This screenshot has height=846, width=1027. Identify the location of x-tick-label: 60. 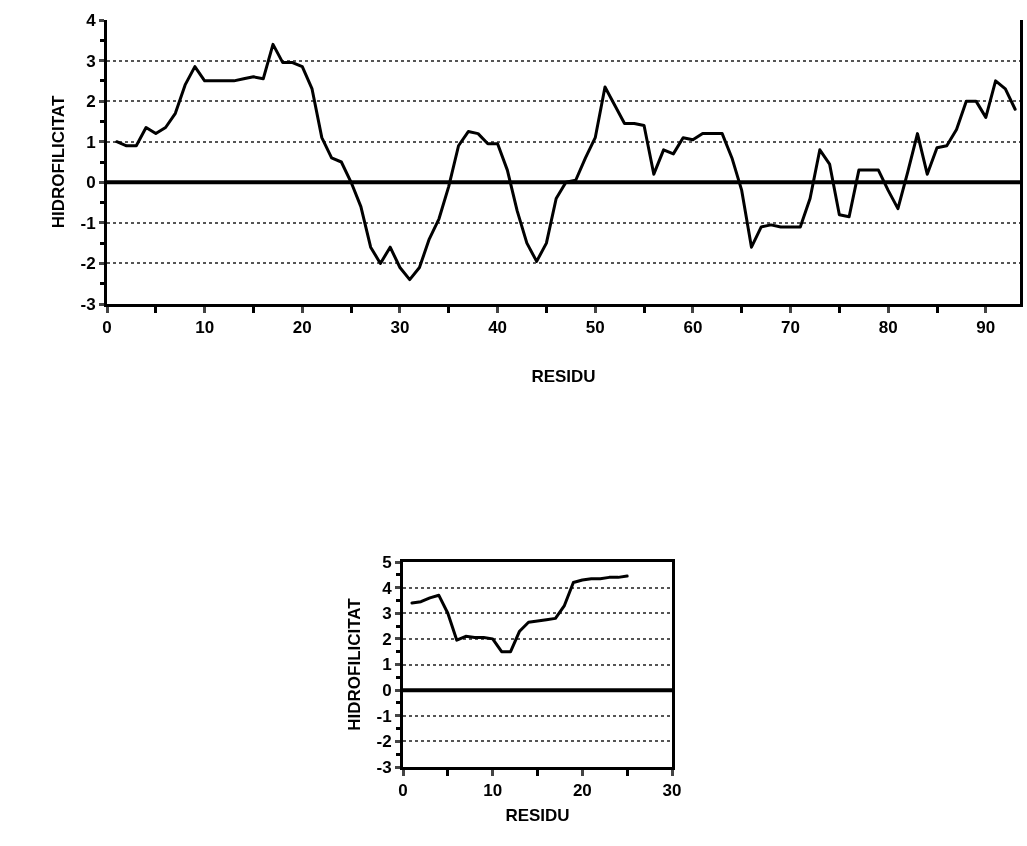
(693, 328).